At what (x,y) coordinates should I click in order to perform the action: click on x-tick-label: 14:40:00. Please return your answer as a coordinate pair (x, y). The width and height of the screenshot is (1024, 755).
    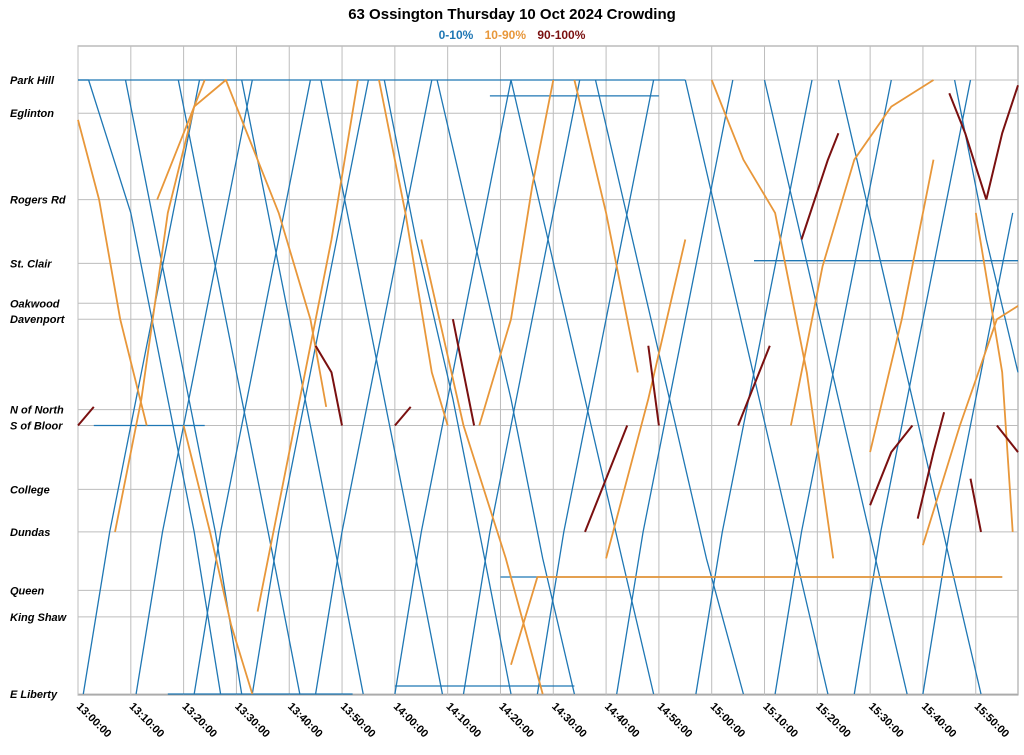
    Looking at the image, I should click on (622, 721).